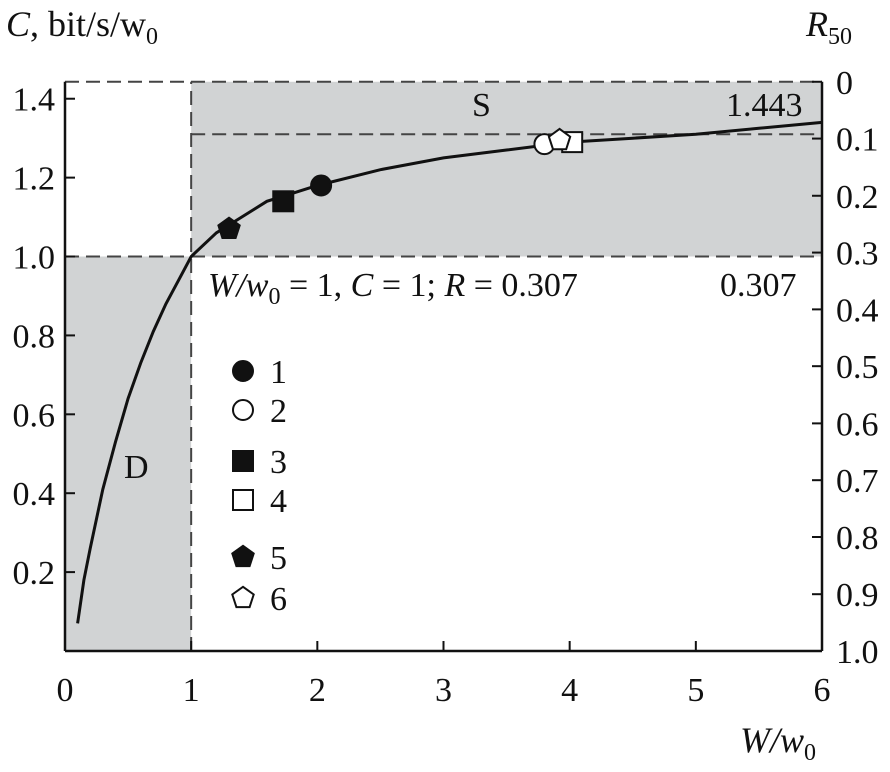 The width and height of the screenshot is (890, 772). What do you see at coordinates (34, 100) in the screenshot?
I see `y-tick-label-6: 1.4` at bounding box center [34, 100].